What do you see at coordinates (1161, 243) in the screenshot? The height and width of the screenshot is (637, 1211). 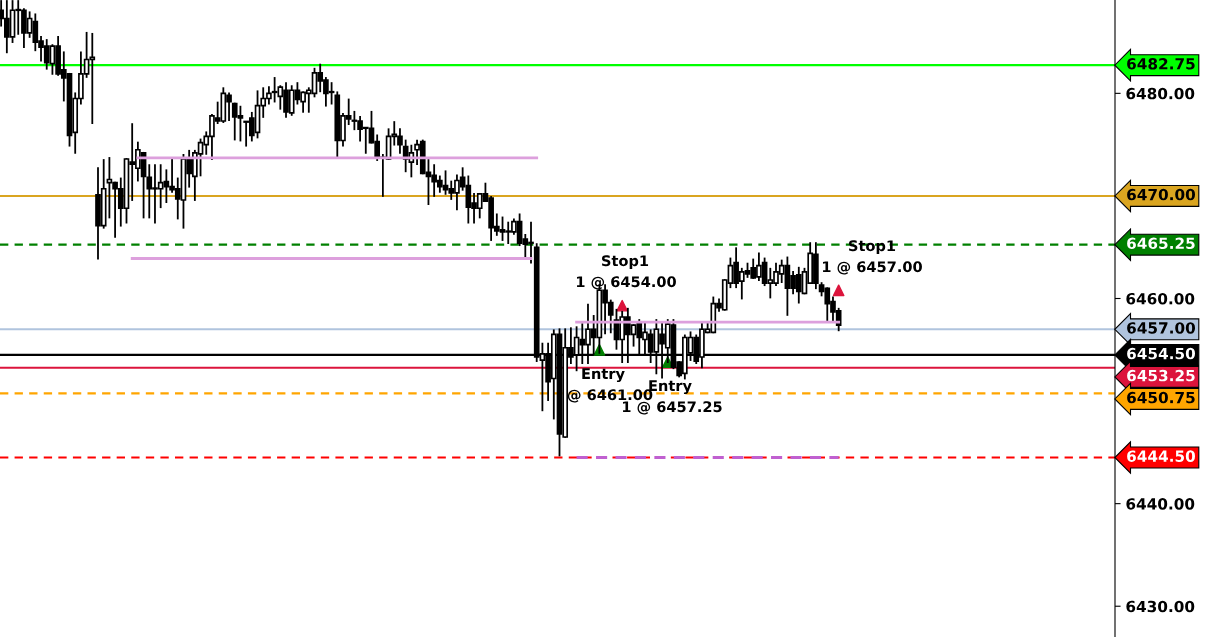 I see `ref-line-label: 6465.25` at bounding box center [1161, 243].